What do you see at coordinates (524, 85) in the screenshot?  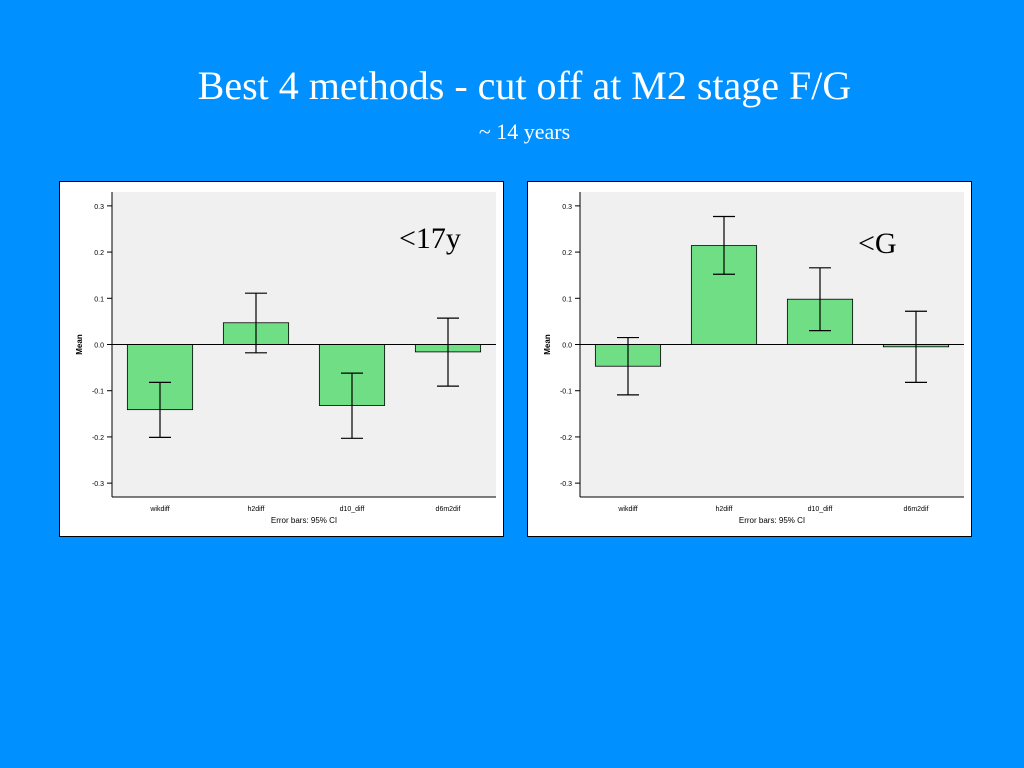 I see `slide-title: Best 4 methods - cut off at M2 stage F/G` at bounding box center [524, 85].